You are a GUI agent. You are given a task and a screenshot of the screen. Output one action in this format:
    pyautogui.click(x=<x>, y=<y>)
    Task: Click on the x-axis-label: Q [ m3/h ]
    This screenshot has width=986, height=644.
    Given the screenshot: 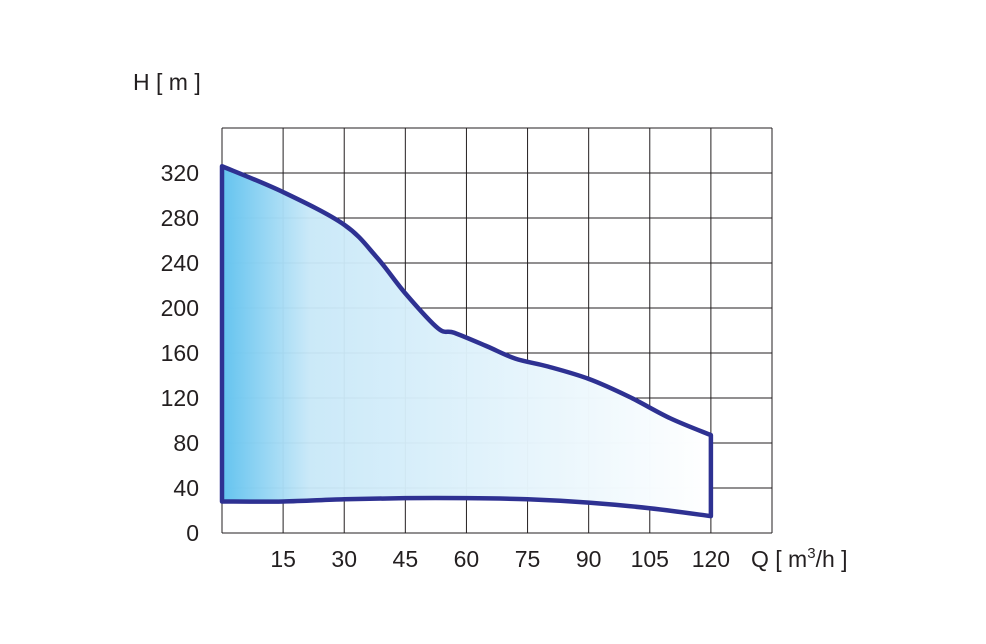 What is the action you would take?
    pyautogui.click(x=799, y=558)
    